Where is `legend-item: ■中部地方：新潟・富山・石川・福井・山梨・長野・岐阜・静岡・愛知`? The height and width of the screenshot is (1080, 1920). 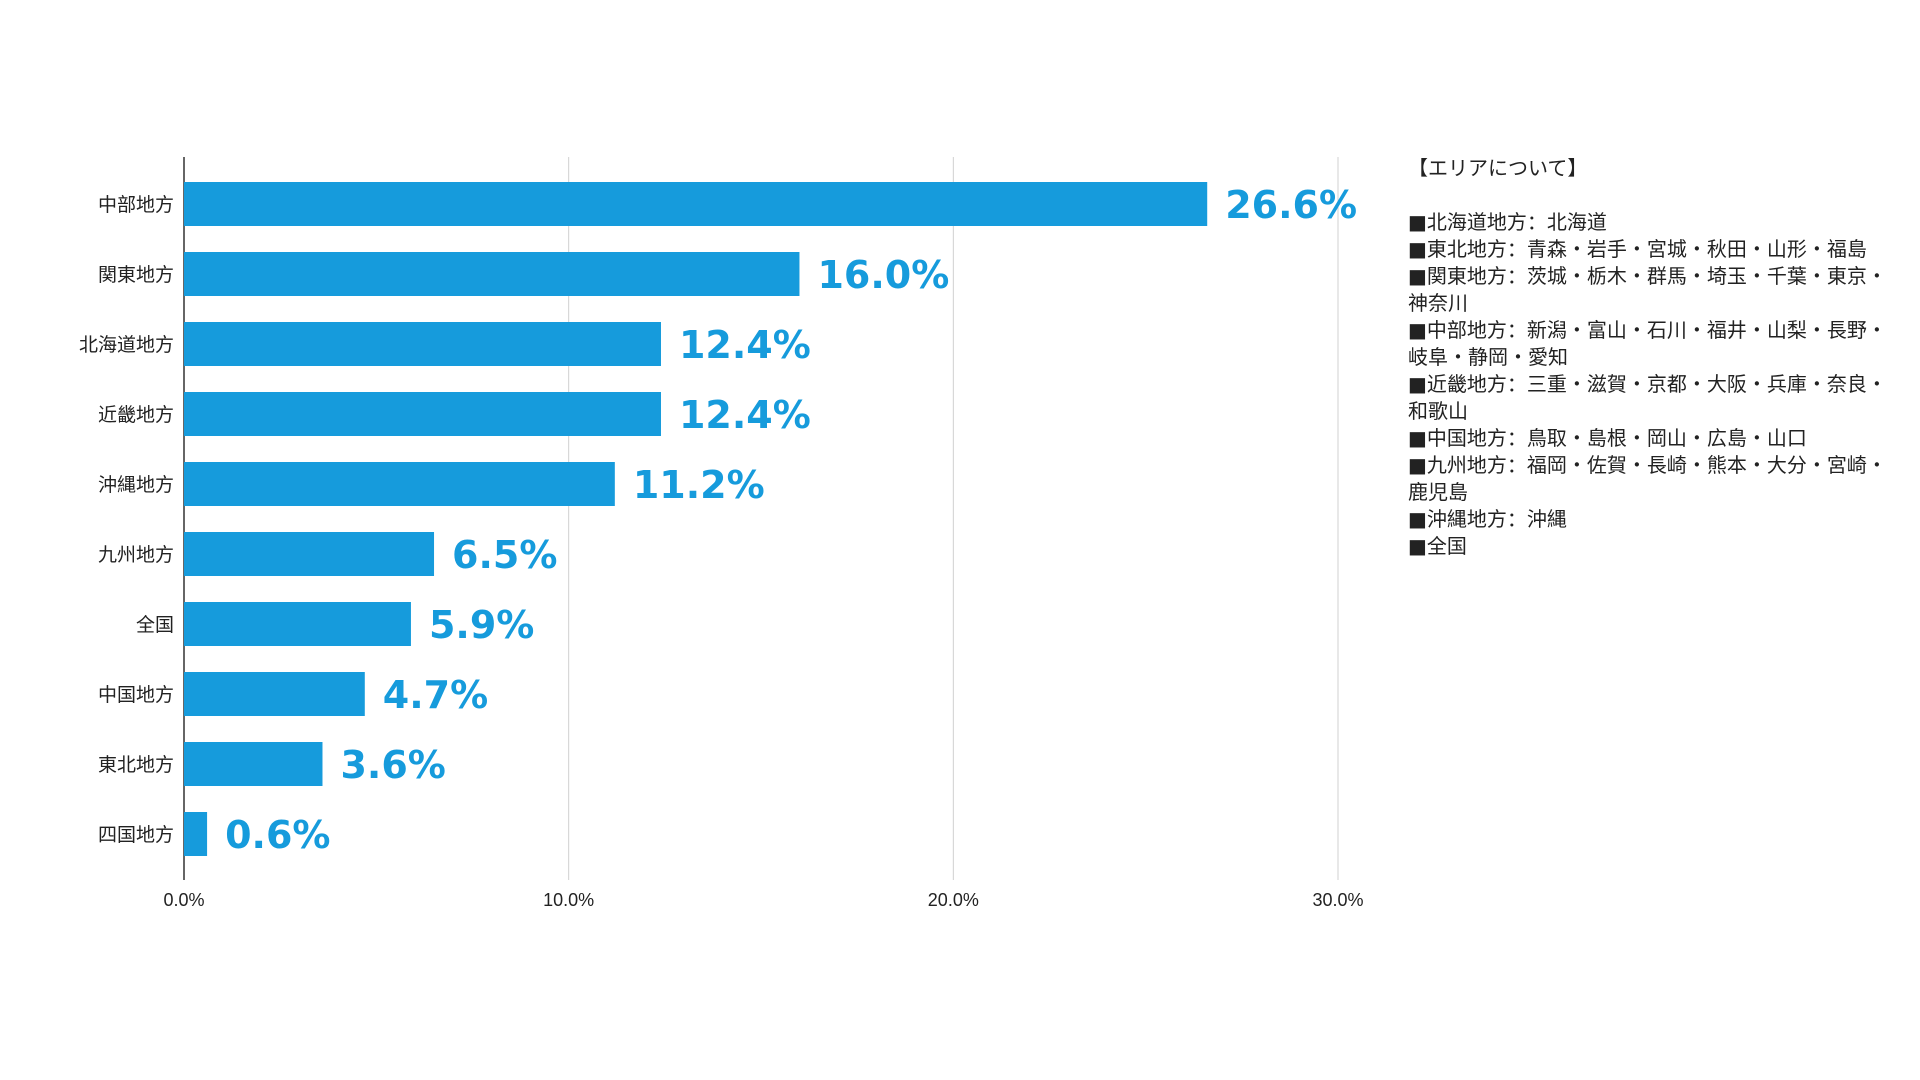
legend-item: ■中部地方：新潟・富山・石川・福井・山梨・長野・岐阜・静岡・愛知 is located at coordinates (1647, 343).